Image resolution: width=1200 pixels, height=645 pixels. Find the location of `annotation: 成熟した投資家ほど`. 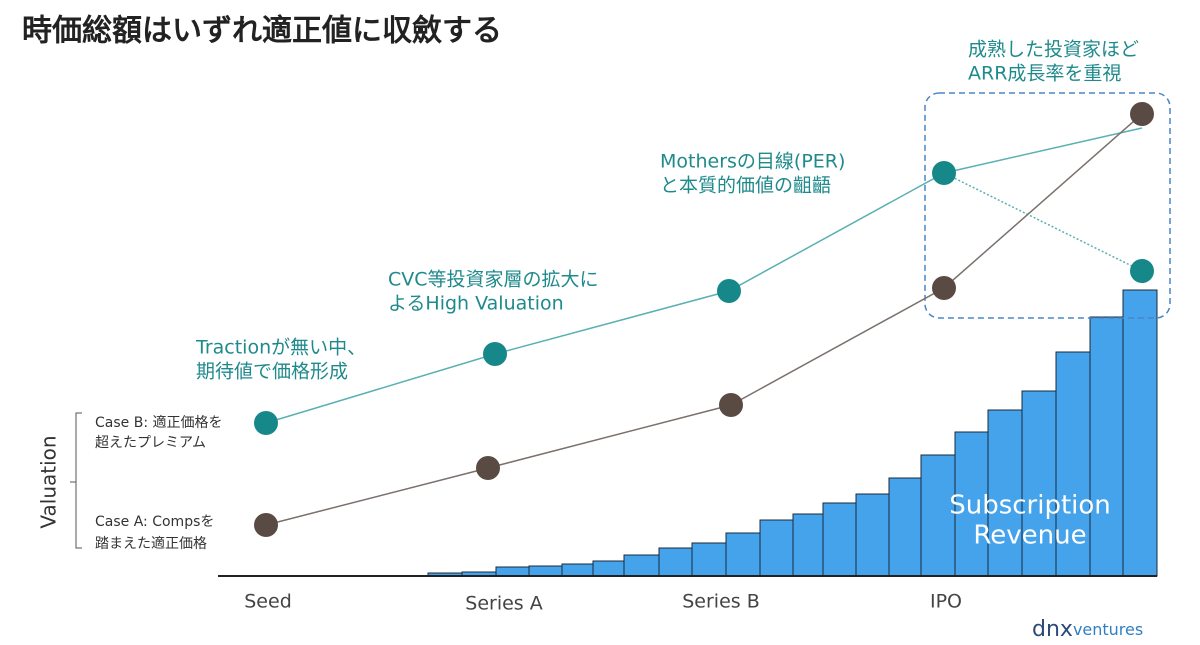

annotation: 成熟した投資家ほど is located at coordinates (1053, 50).